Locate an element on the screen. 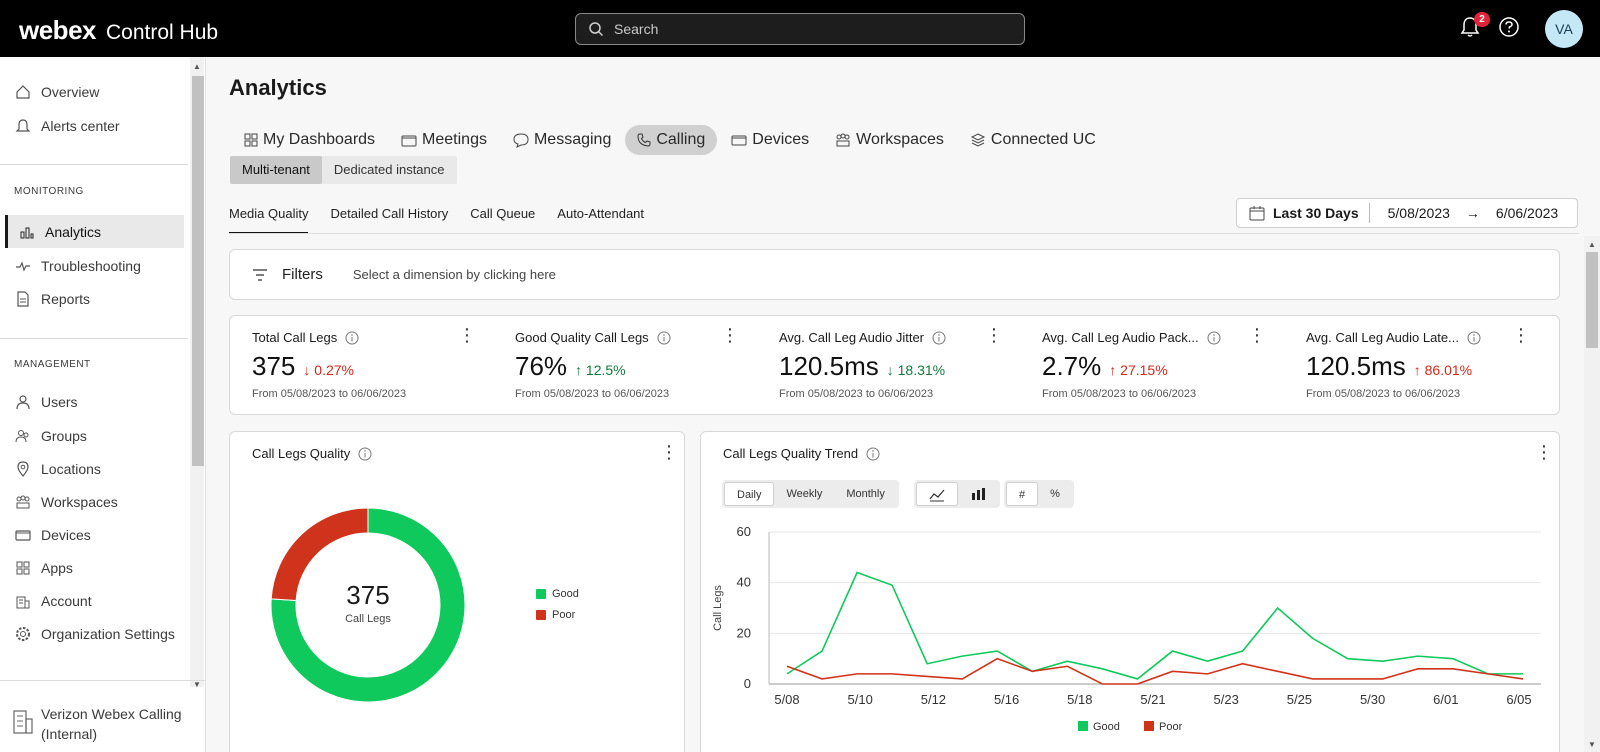 The image size is (1600, 752). filters-hint: Select a dimension by clicking here is located at coordinates (454, 274).